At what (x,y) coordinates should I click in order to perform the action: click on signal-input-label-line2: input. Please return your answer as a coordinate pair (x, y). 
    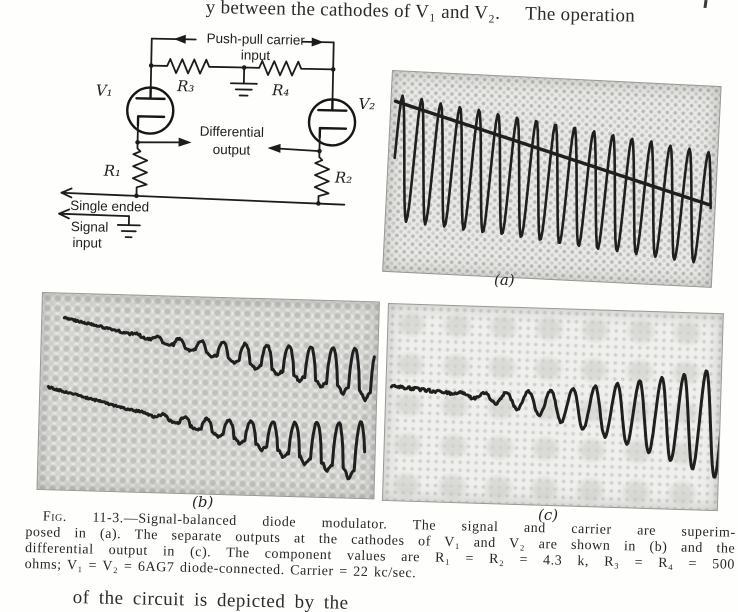
    Looking at the image, I should click on (87, 243).